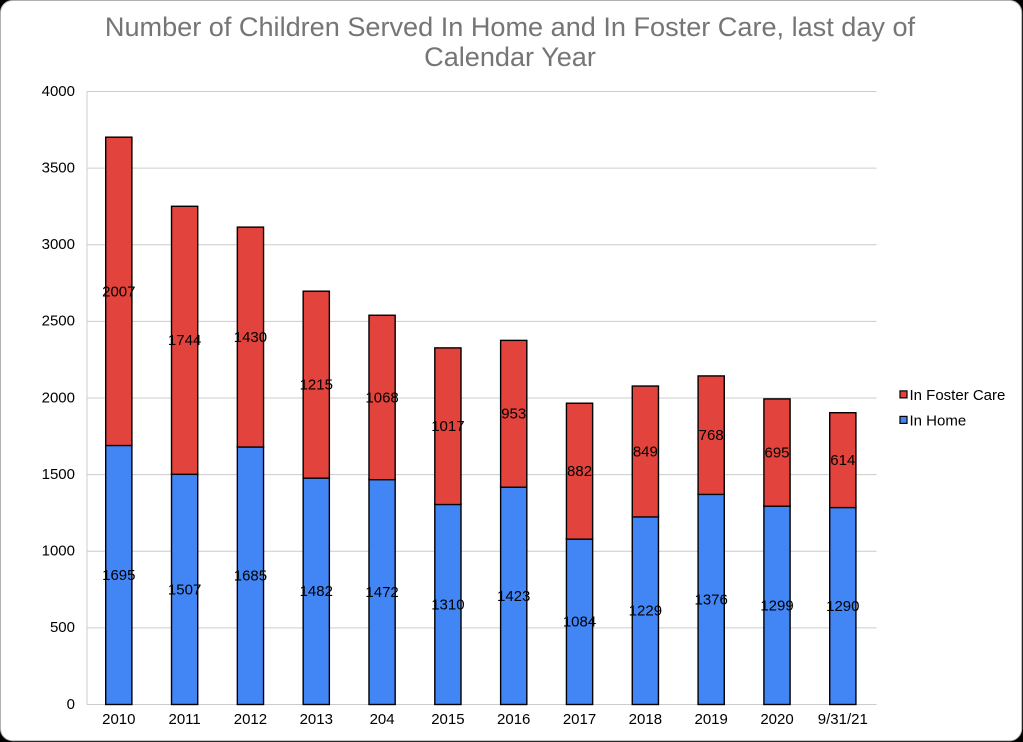  Describe the element at coordinates (776, 452) in the screenshot. I see `svg-text: 695` at that location.